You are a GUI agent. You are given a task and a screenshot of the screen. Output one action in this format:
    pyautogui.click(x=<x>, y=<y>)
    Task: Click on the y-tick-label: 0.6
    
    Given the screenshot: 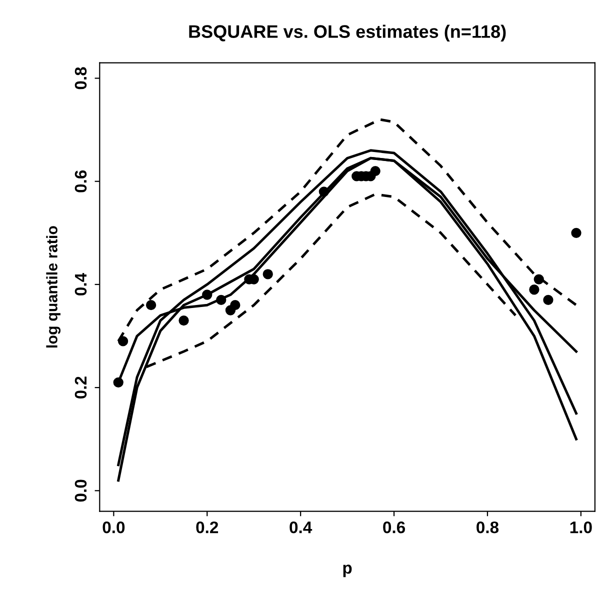 What is the action you would take?
    pyautogui.click(x=80, y=181)
    